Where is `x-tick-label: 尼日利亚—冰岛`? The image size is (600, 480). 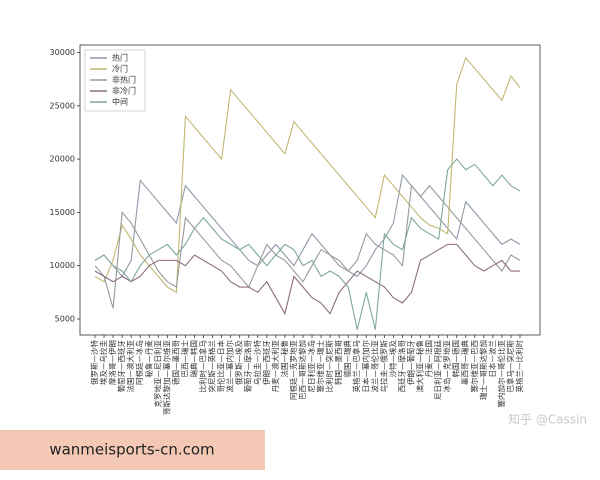
x-tick-label: 尼日利亚—冰岛 is located at coordinates (311, 366).